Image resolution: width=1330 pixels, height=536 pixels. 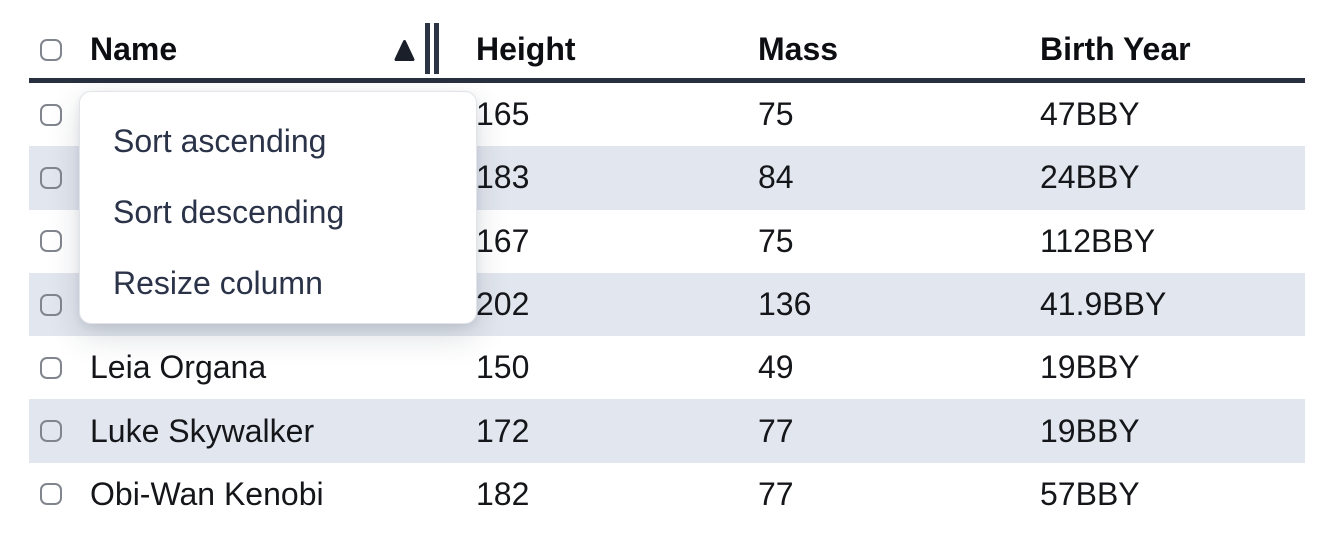 I want to click on cell-name: Obi-Wan Kenobi, so click(x=207, y=491).